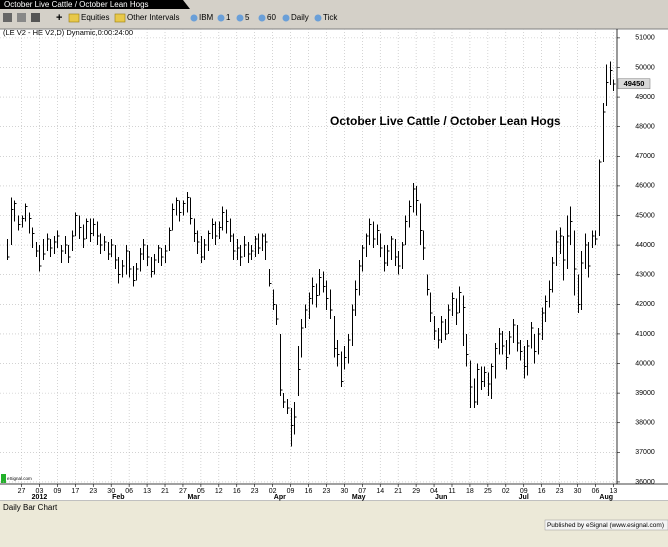 The height and width of the screenshot is (547, 668). I want to click on window-tab, so click(95, 4).